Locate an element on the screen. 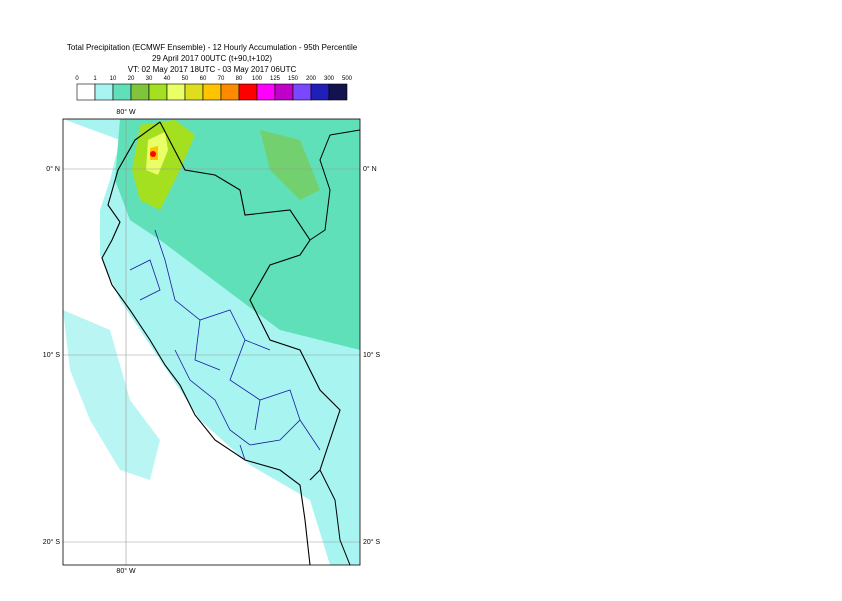  legend-label: 200 is located at coordinates (311, 79).